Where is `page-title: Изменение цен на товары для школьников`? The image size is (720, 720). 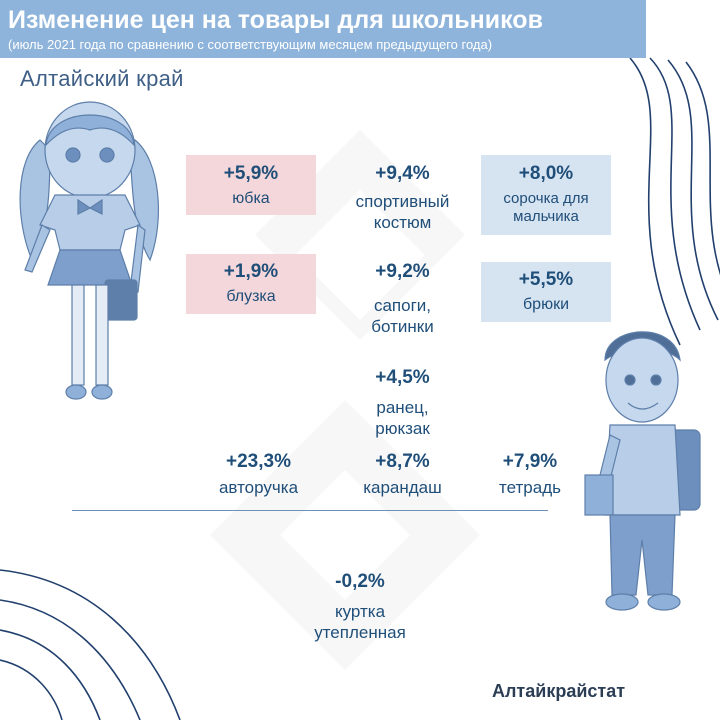
page-title: Изменение цен на товары для школьников is located at coordinates (275, 20).